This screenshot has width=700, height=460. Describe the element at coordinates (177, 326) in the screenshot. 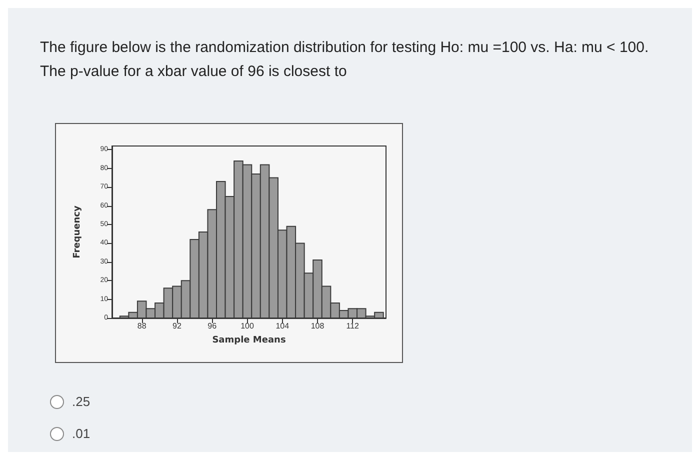

I see `x-tick-label: 92` at that location.